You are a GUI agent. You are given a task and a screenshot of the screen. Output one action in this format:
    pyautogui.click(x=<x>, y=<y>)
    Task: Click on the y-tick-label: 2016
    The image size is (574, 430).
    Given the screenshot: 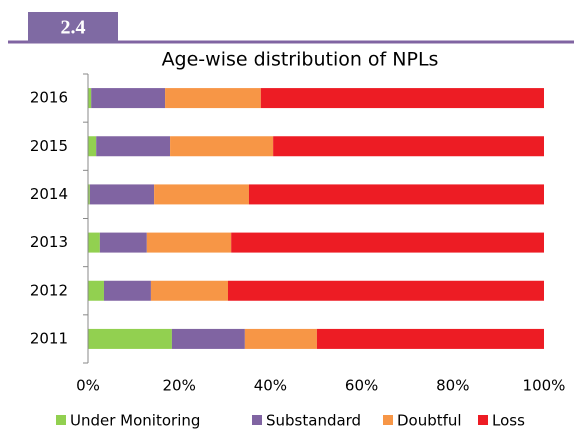 What is the action you would take?
    pyautogui.click(x=49, y=98)
    